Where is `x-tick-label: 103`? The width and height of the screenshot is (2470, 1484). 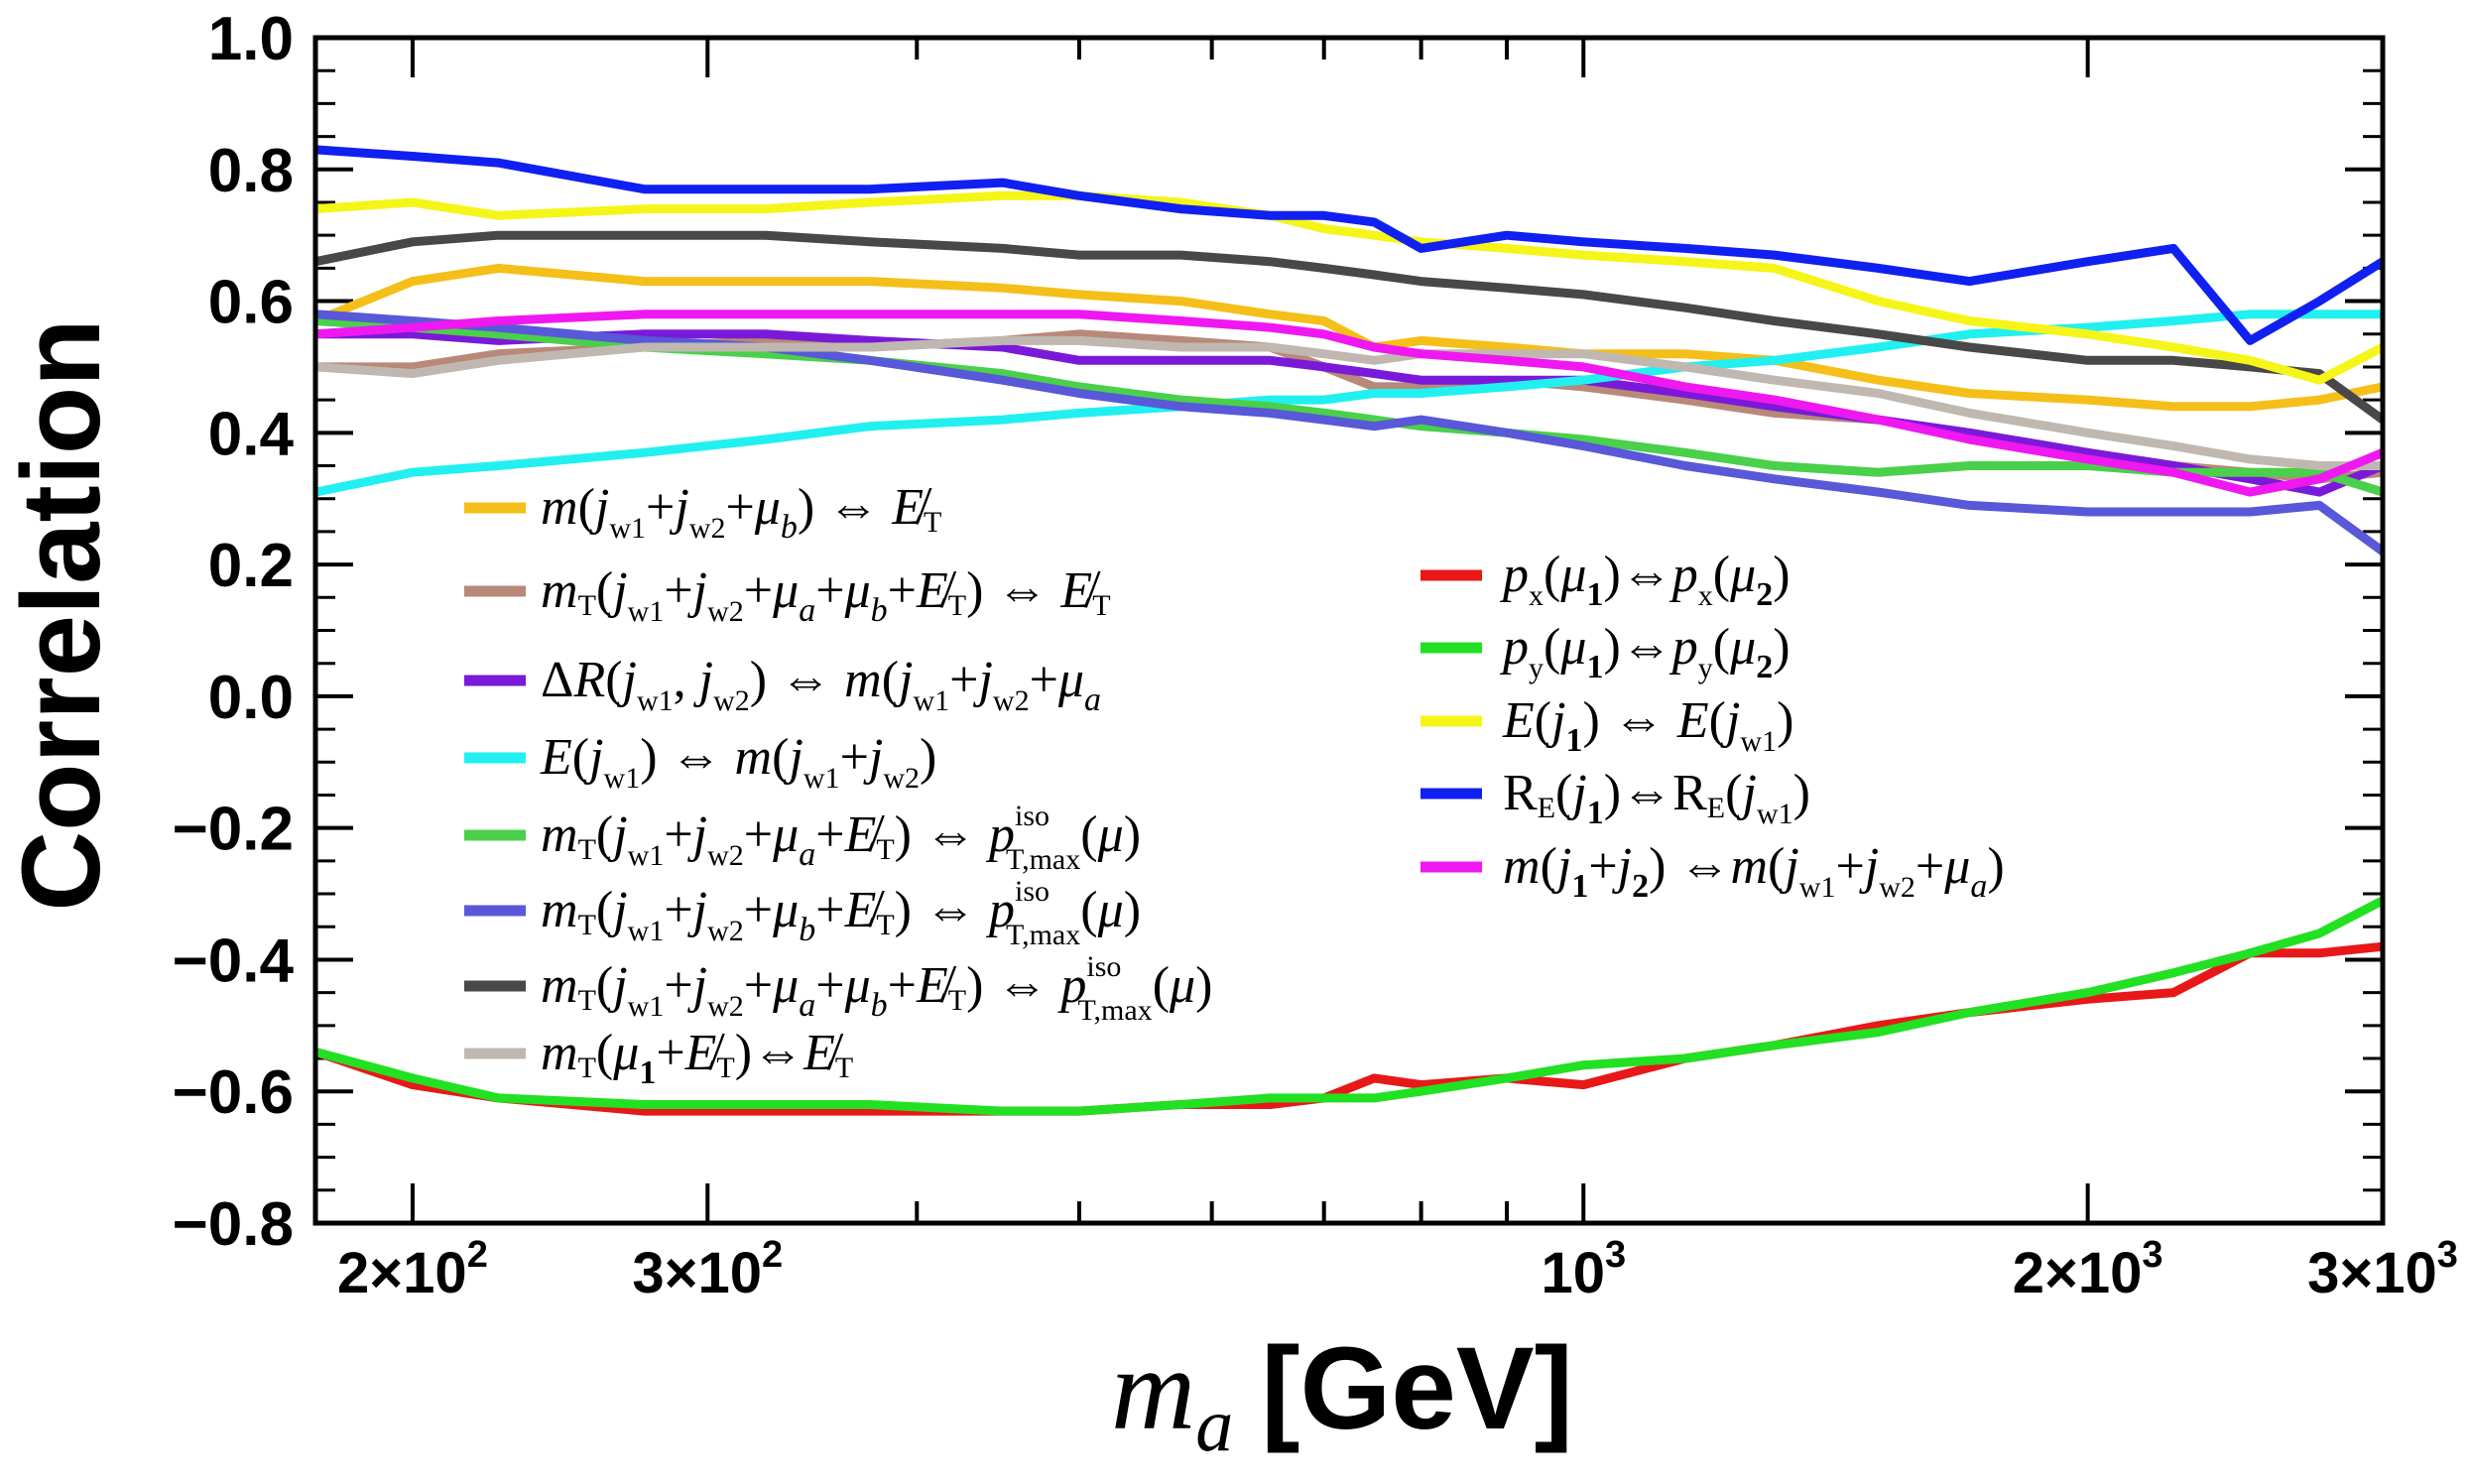
x-tick-label: 103 is located at coordinates (1583, 1269).